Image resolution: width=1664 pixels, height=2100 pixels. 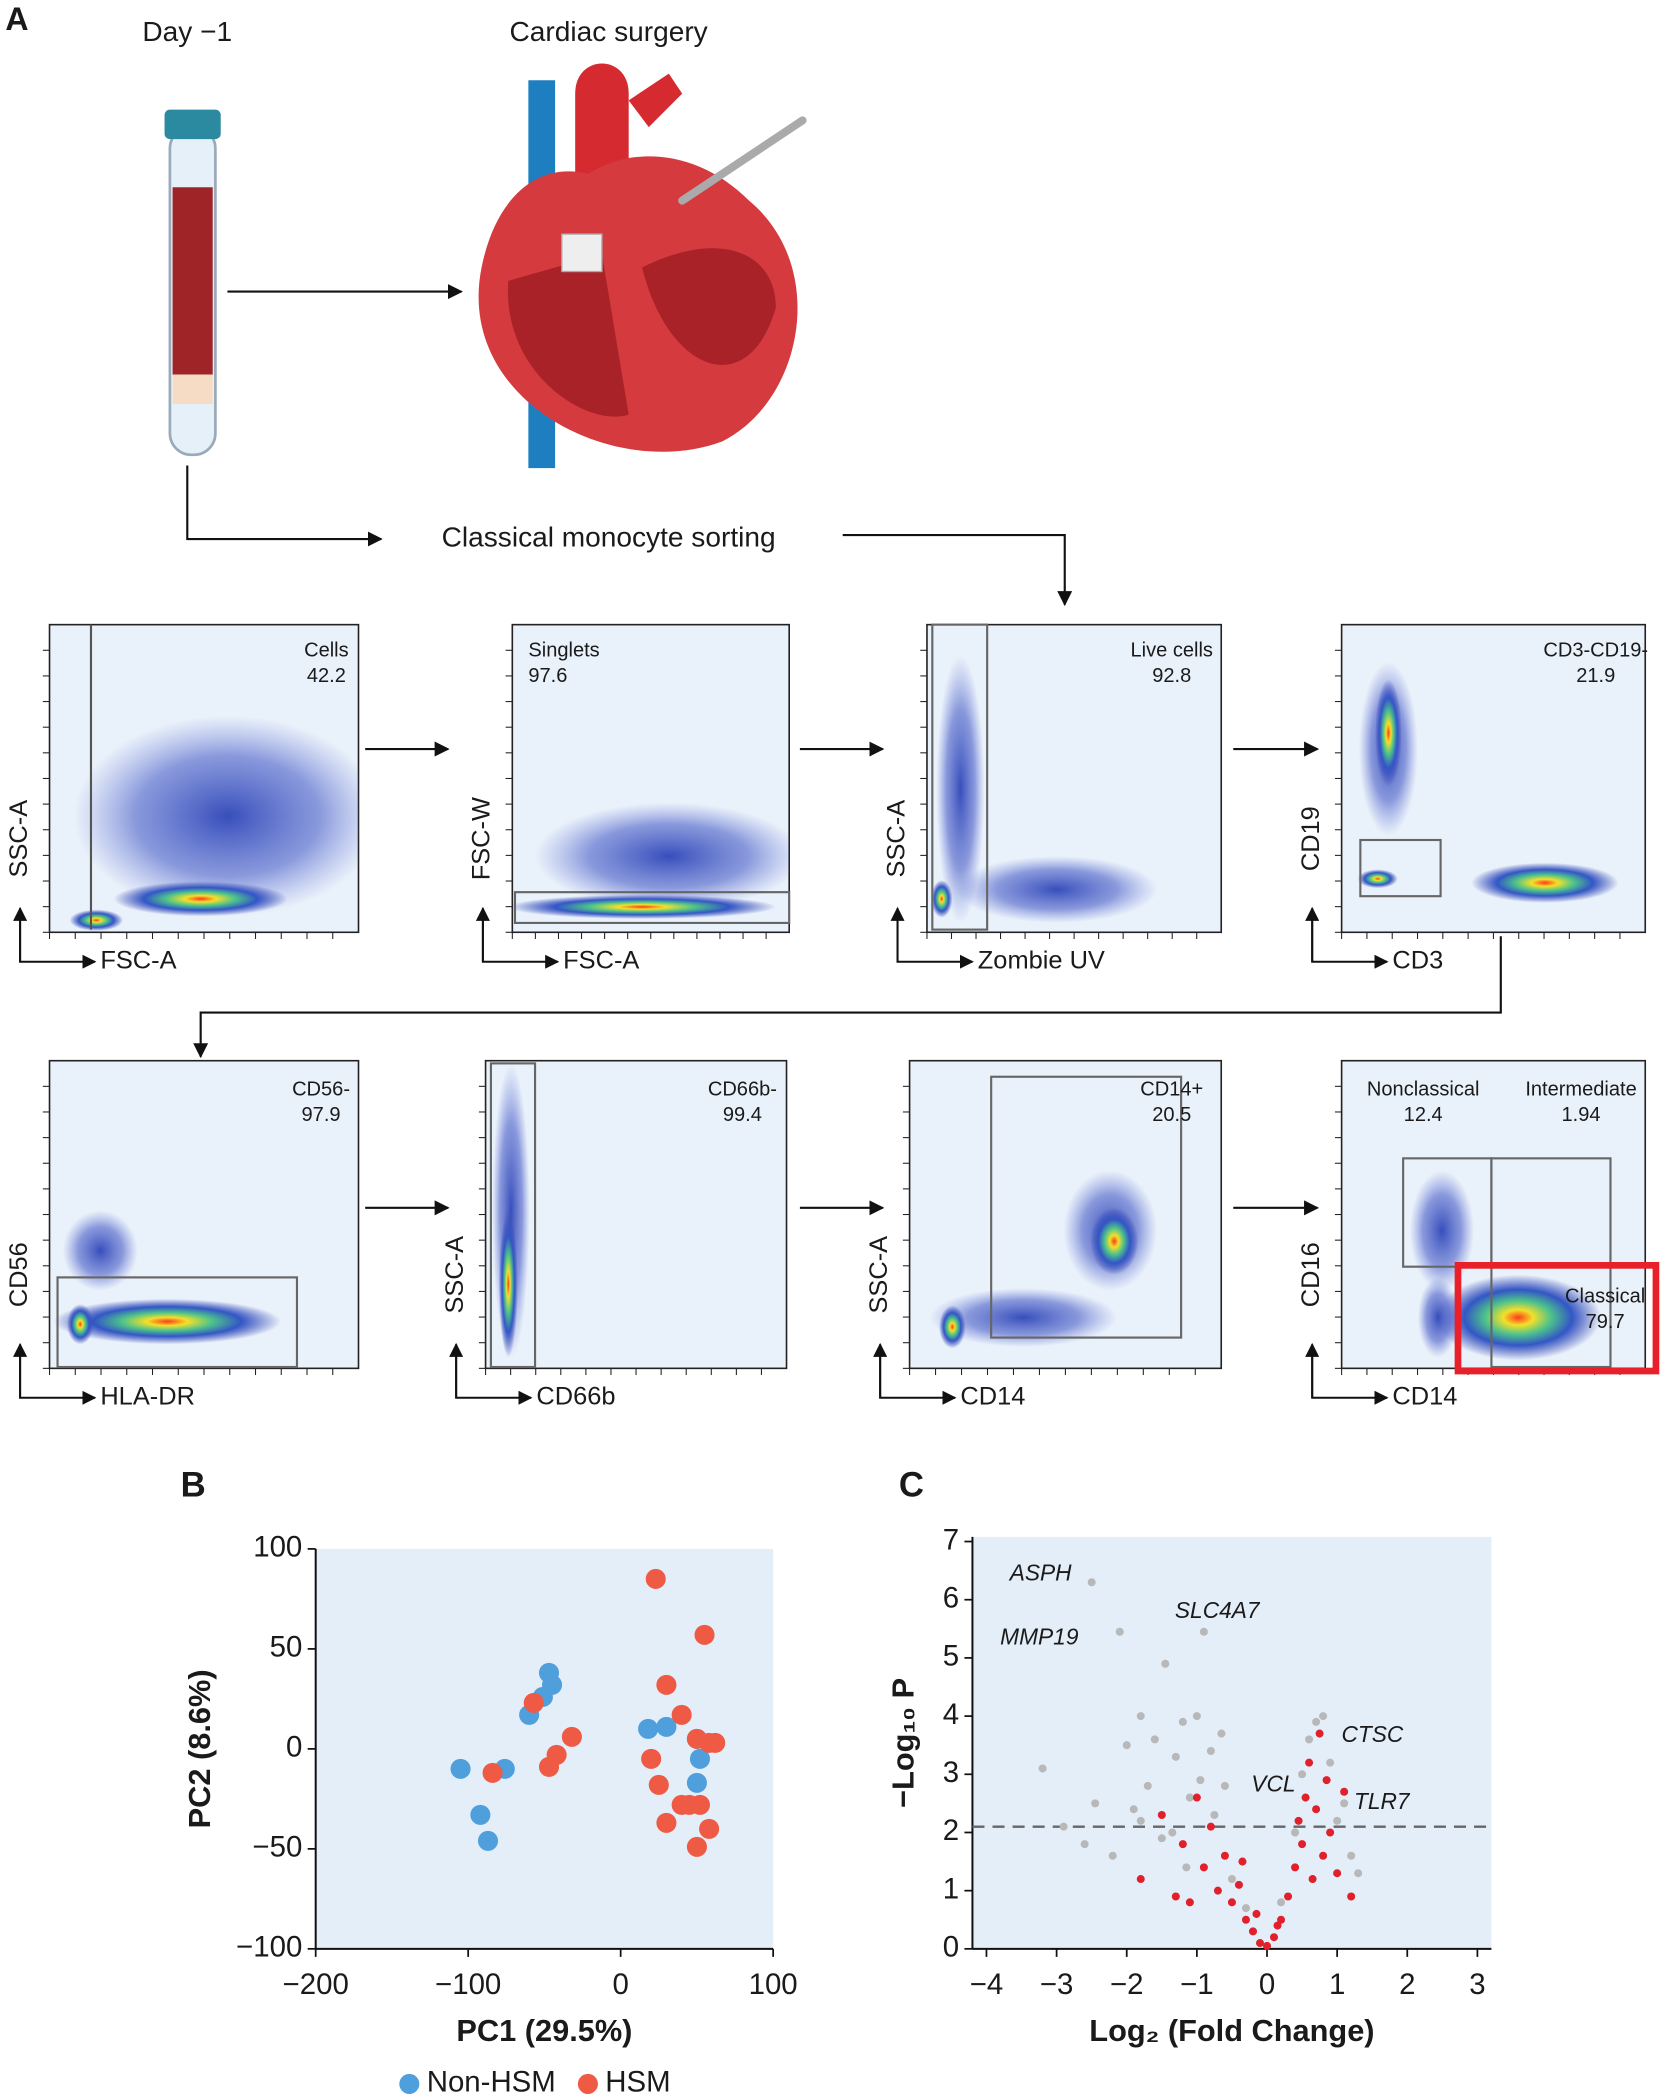 What do you see at coordinates (1382, 1801) in the screenshot?
I see `gene-label: TLR7` at bounding box center [1382, 1801].